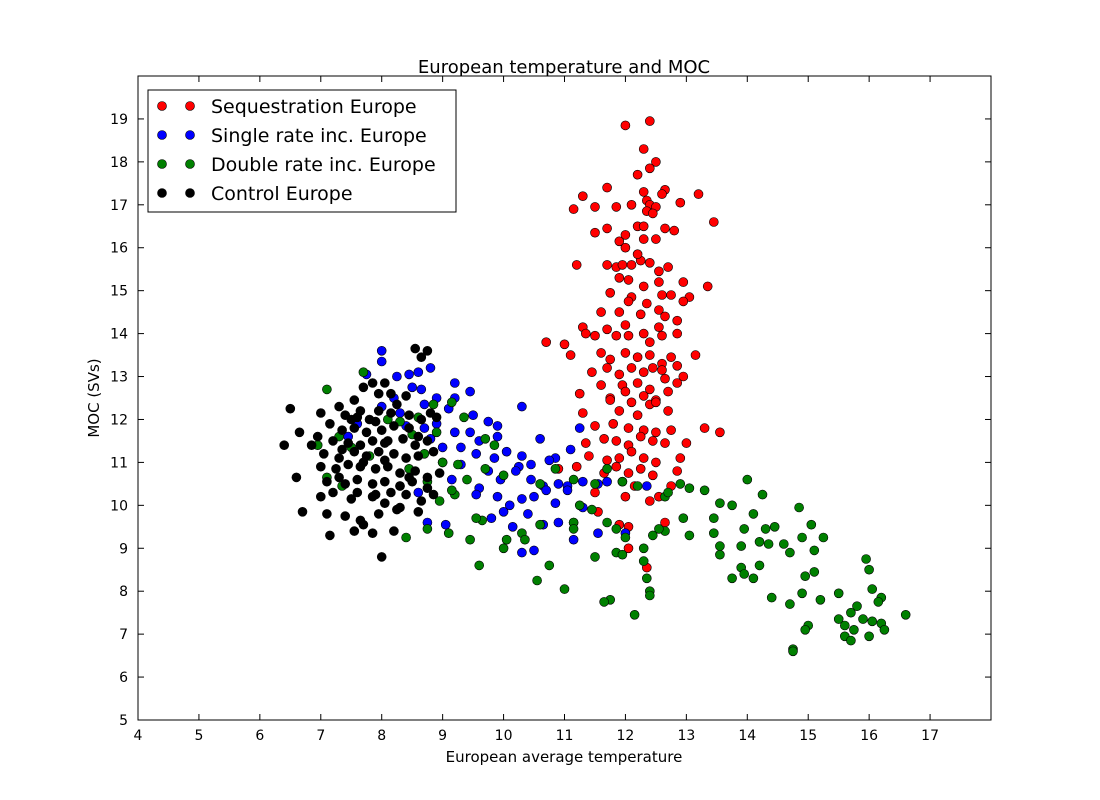  I want to click on x-tick-label: 6, so click(259, 736).